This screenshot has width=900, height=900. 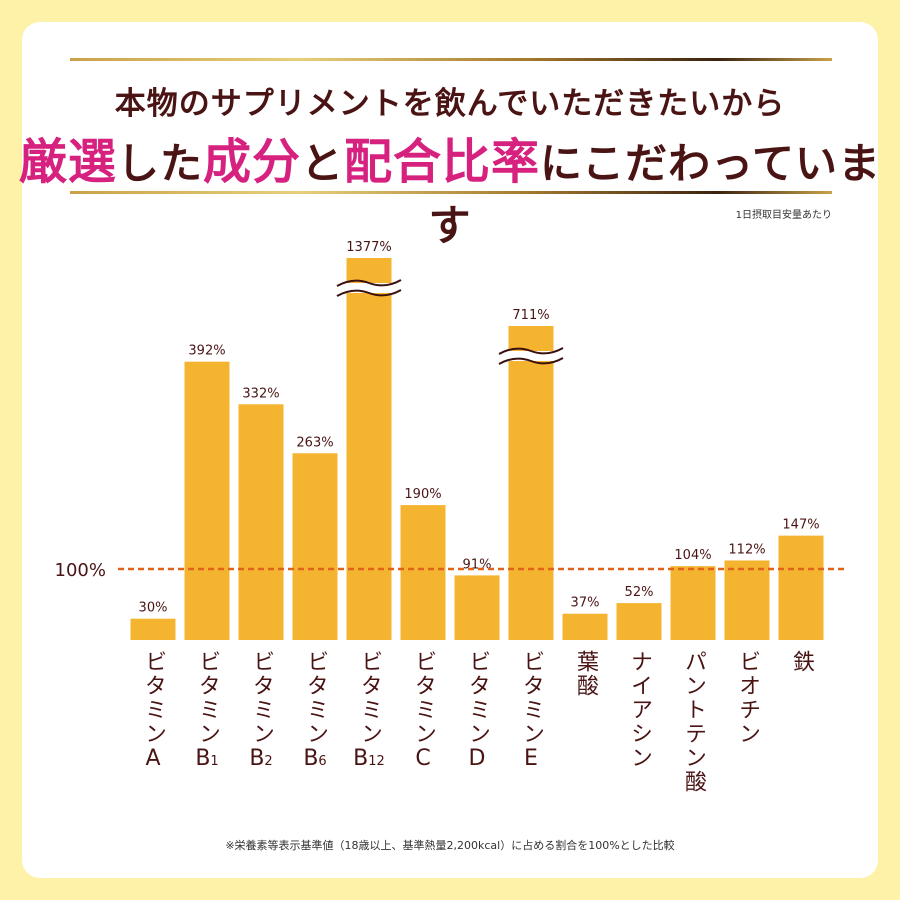 I want to click on category-name: パントテン酸, so click(x=693, y=722).